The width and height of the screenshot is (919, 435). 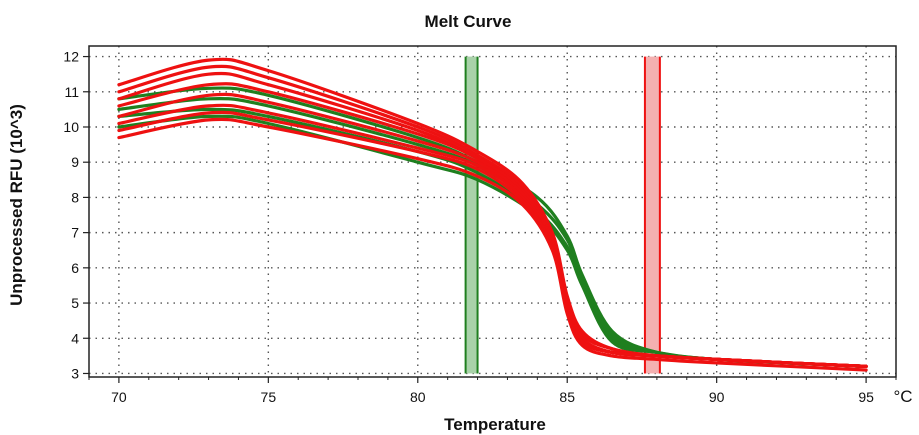 What do you see at coordinates (75, 197) in the screenshot?
I see `y-tick-label: 8` at bounding box center [75, 197].